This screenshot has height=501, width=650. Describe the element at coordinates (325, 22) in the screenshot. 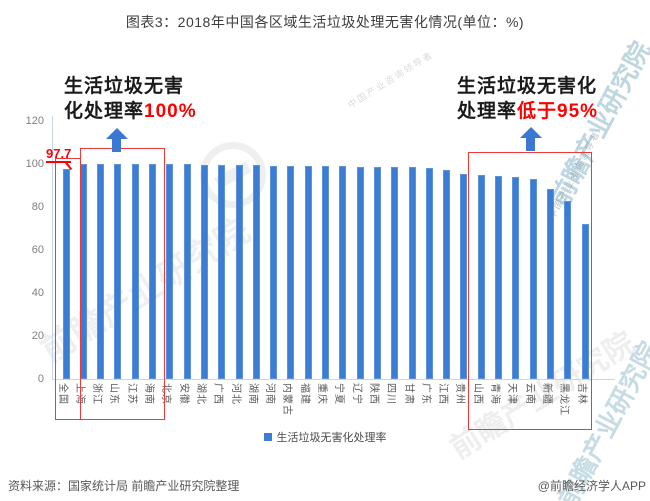

I see `chart-title: 图表3：2018年中国各区域生活垃圾处理无害化情况(单位：%)` at that location.